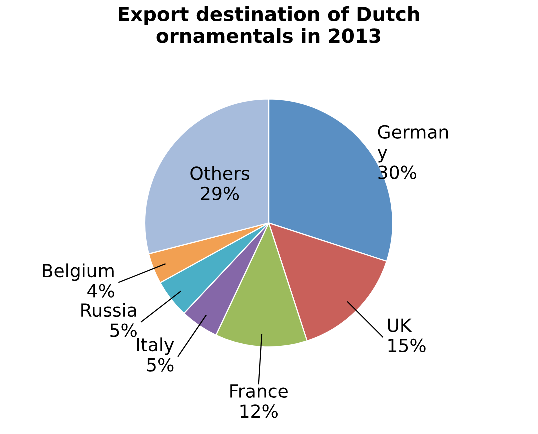 Image resolution: width=538 pixels, height=434 pixels. Describe the element at coordinates (155, 347) in the screenshot. I see `slice-label: Italy` at that location.